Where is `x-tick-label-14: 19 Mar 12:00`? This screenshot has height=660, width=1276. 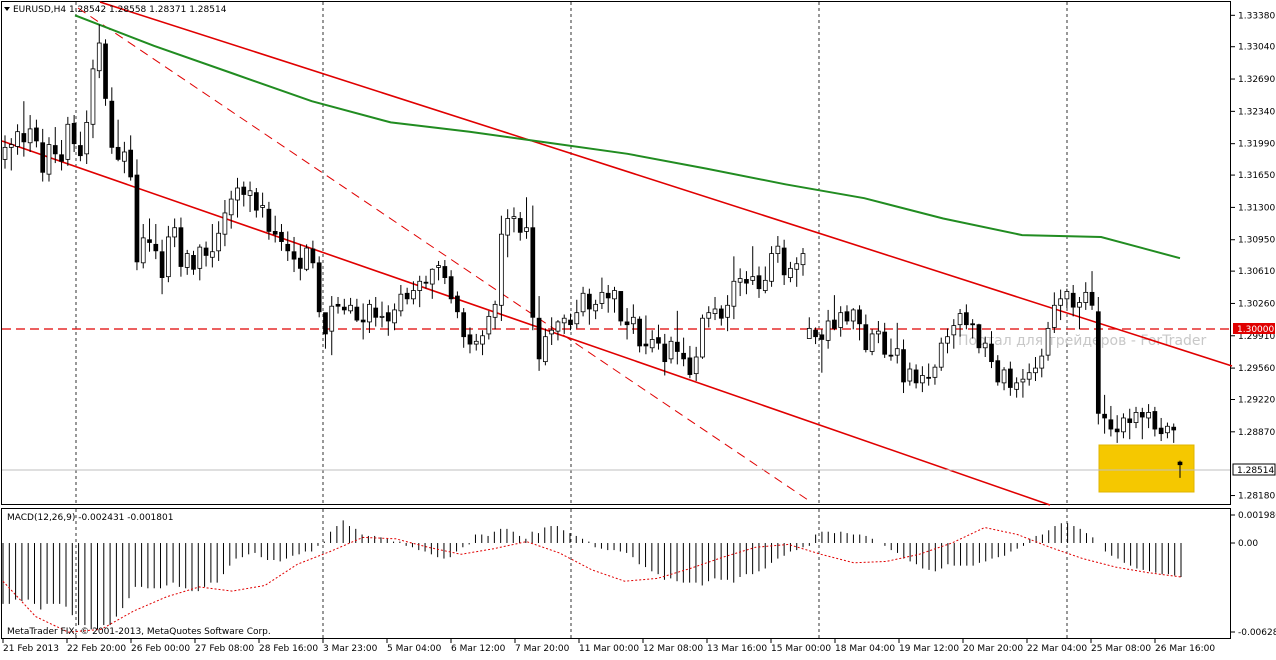
x-tick-label-14: 19 Mar 12:00 is located at coordinates (929, 649).